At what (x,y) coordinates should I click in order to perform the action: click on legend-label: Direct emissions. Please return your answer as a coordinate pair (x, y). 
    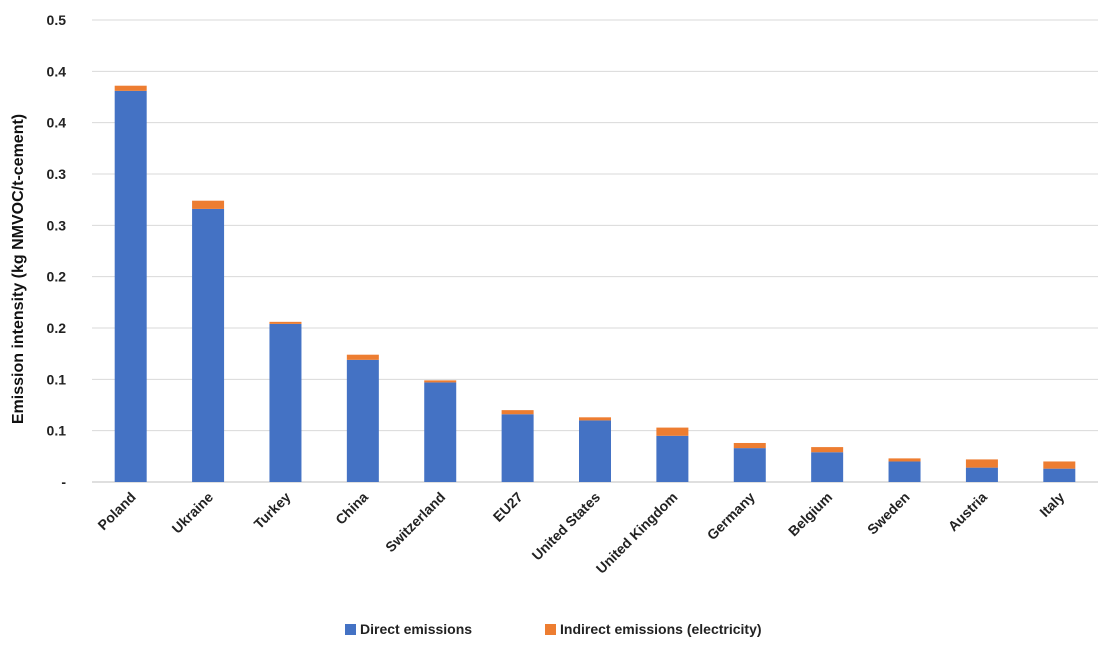
    Looking at the image, I should click on (416, 629).